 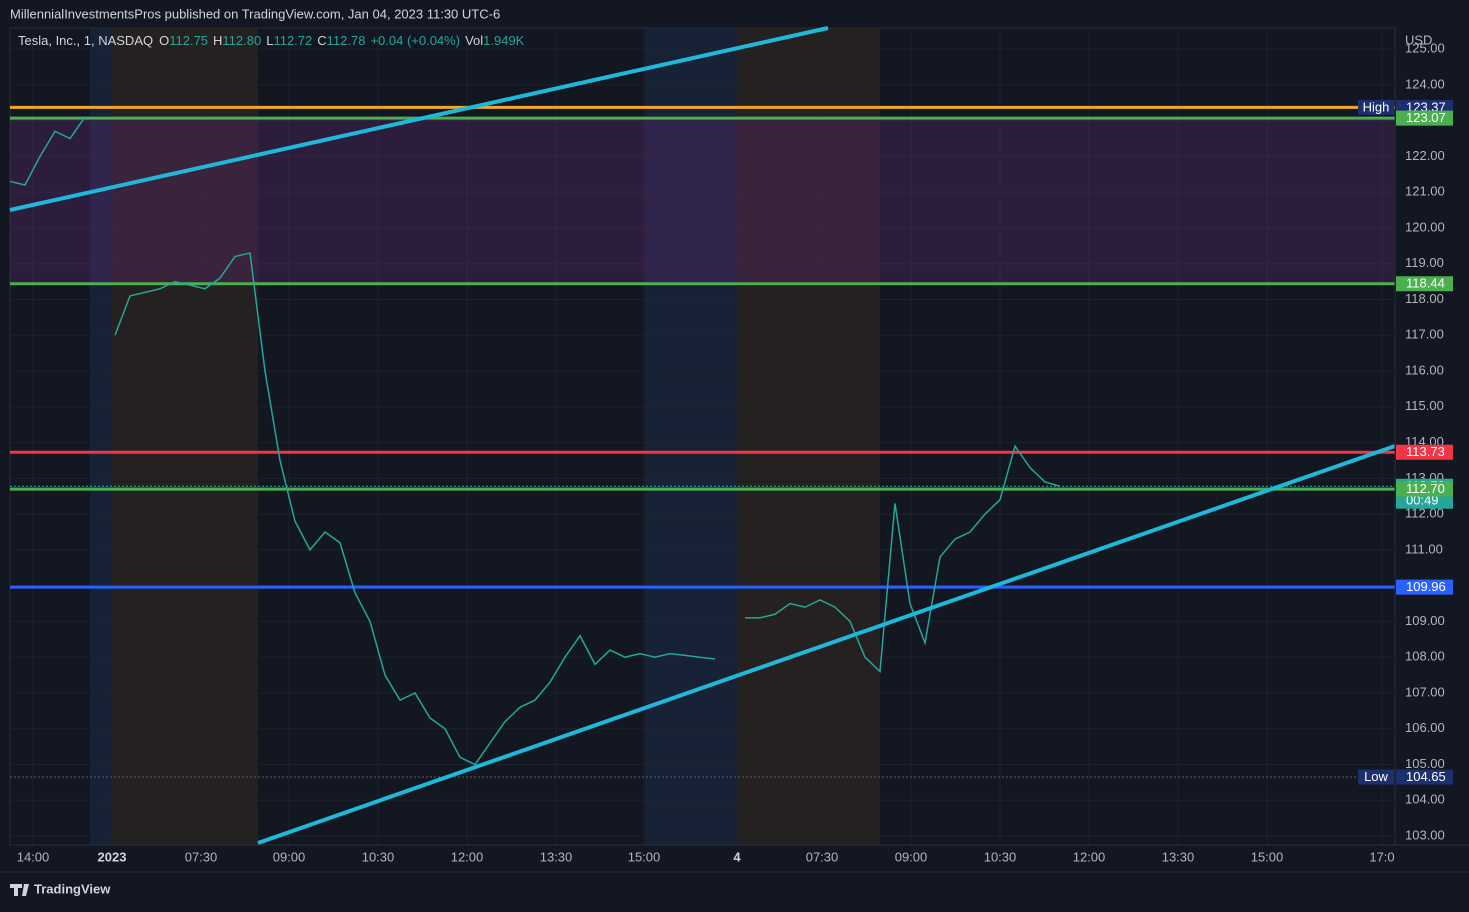 I want to click on y-tick-label: 108.00, so click(x=1425, y=656).